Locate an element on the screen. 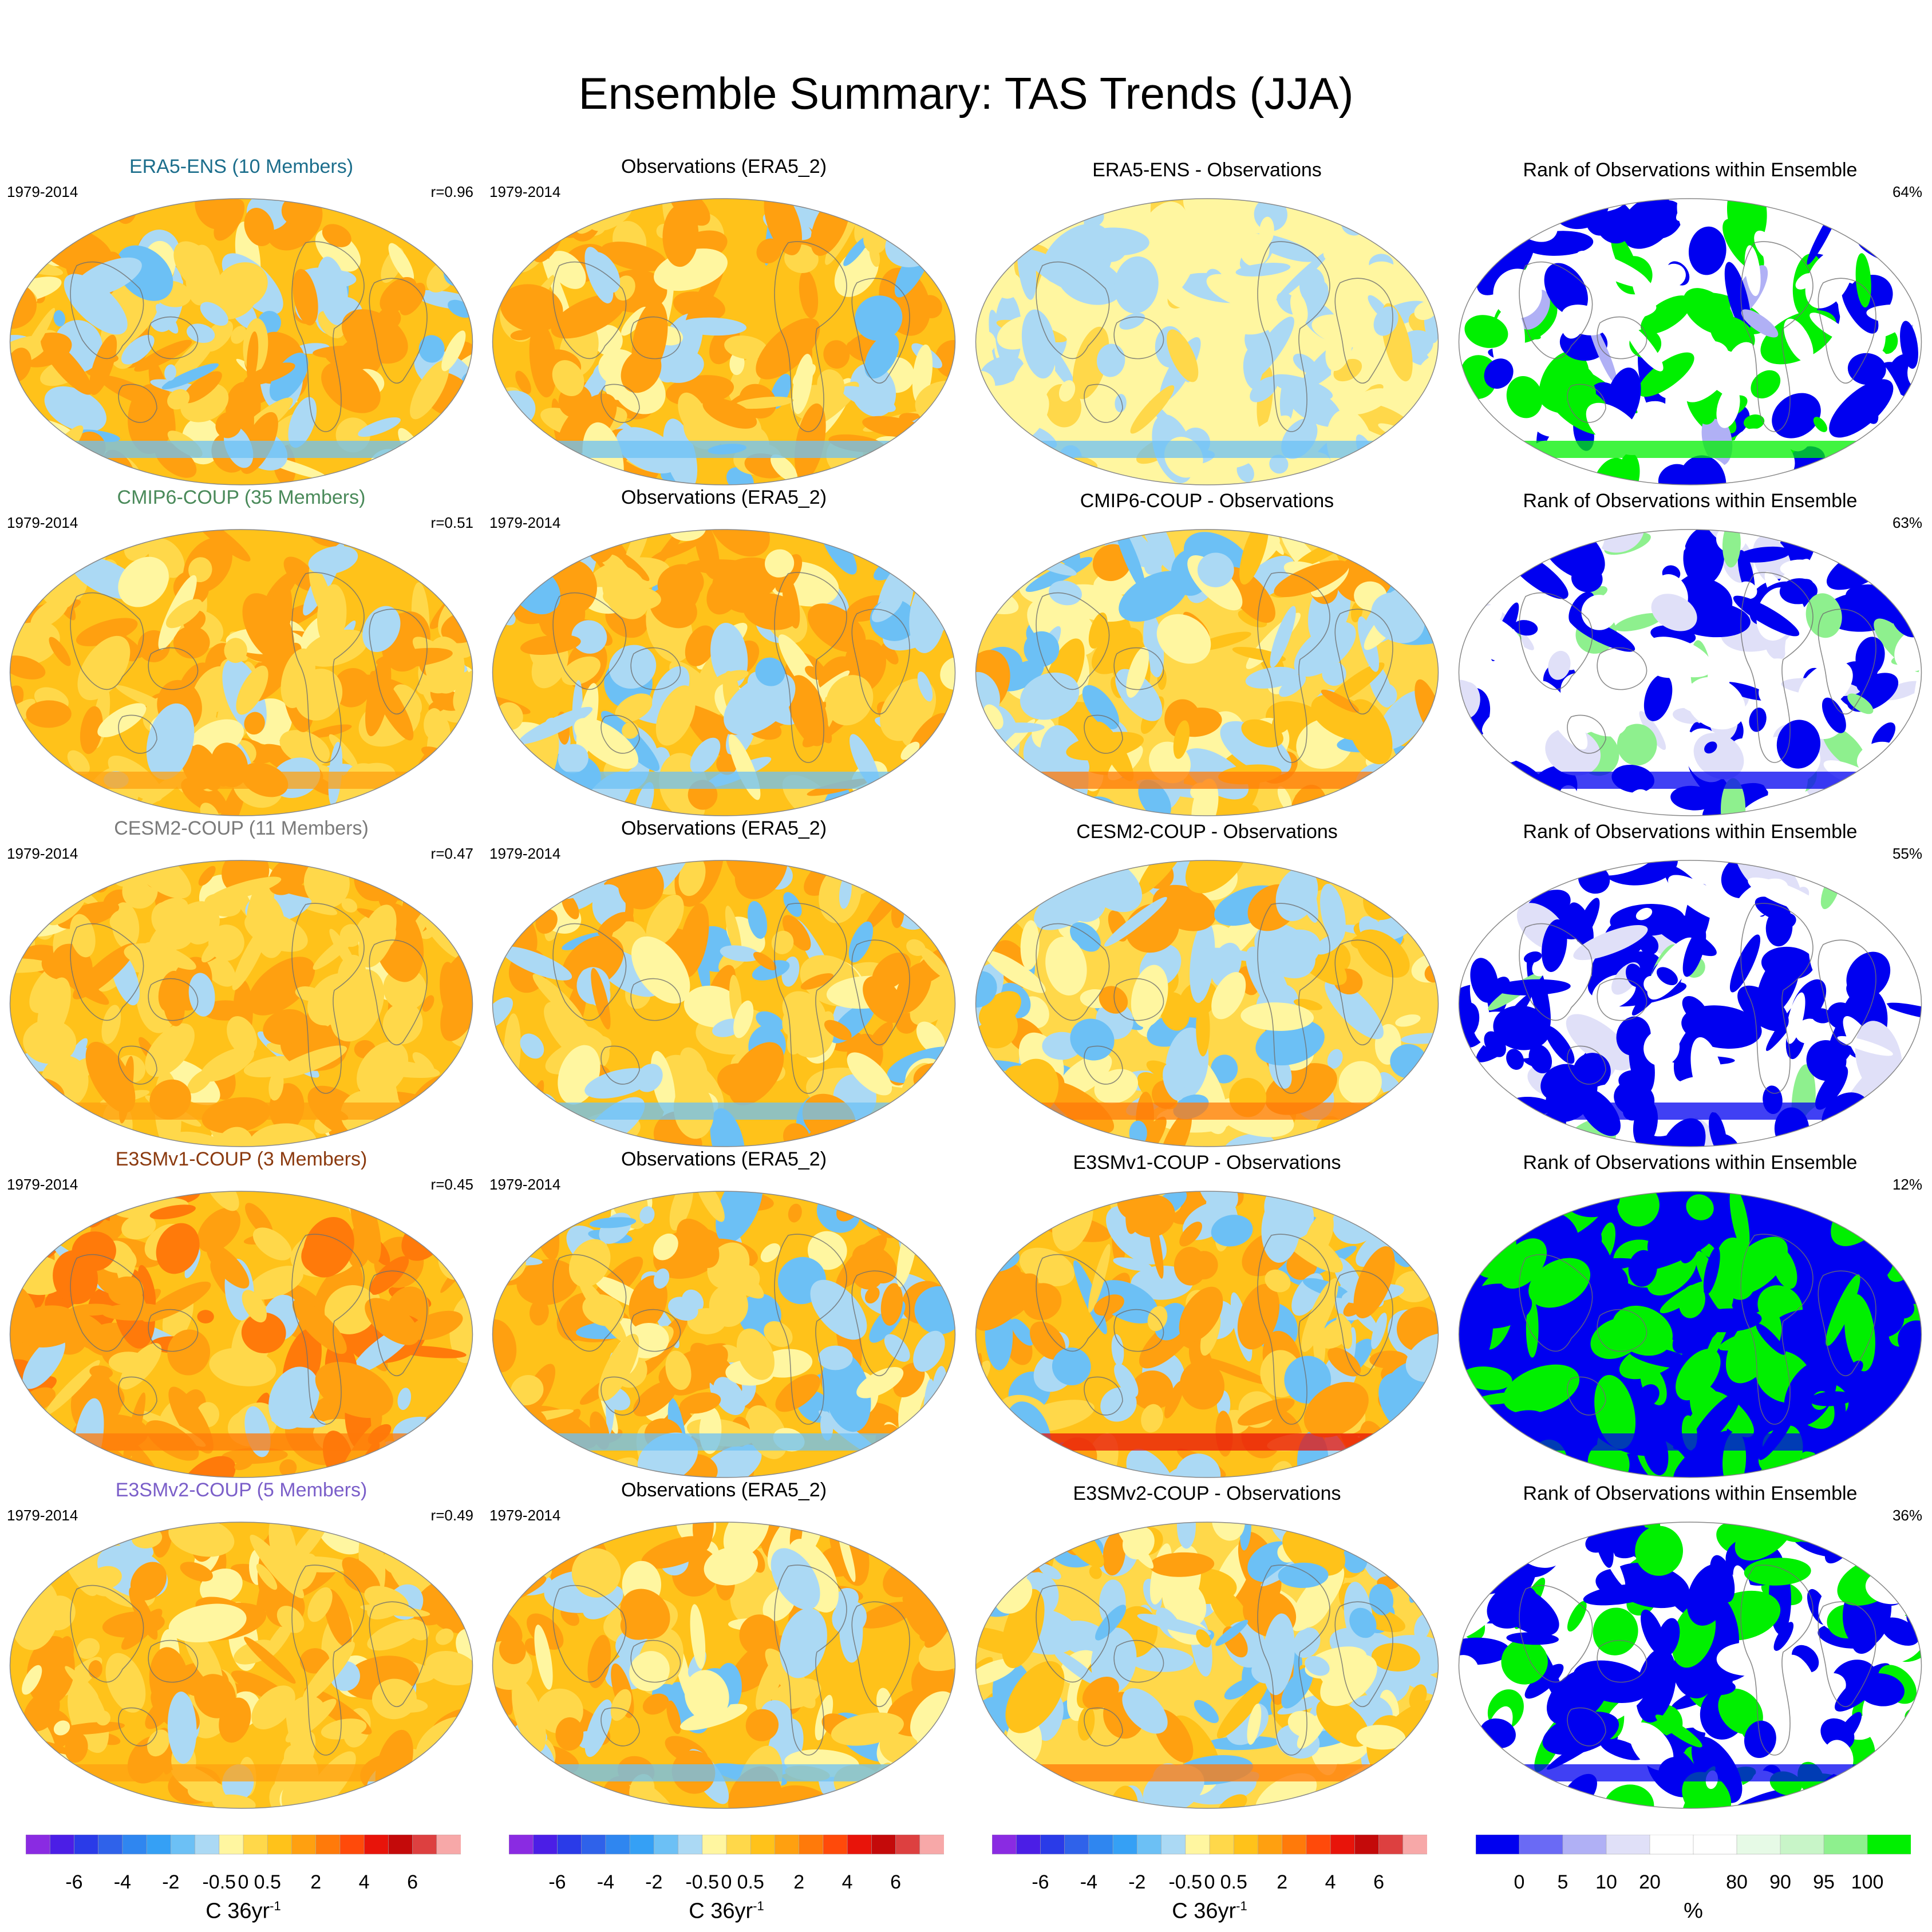 Image resolution: width=1932 pixels, height=1932 pixels. colorbar-tick-label: -2 is located at coordinates (171, 1882).